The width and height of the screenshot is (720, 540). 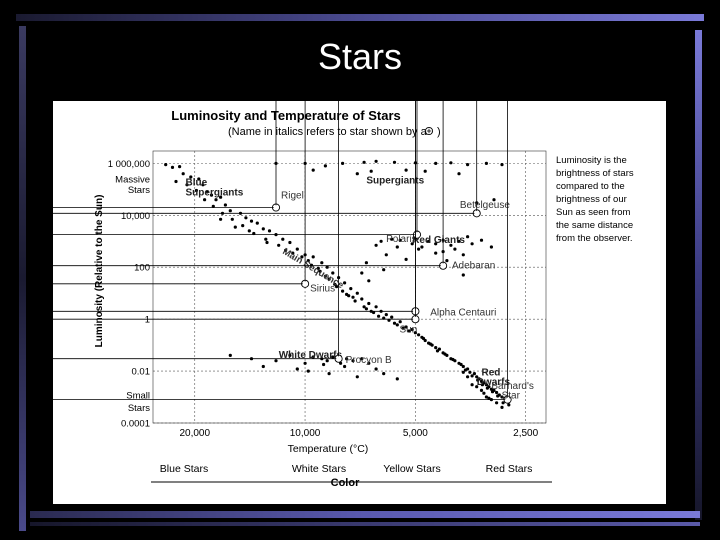 What do you see at coordinates (463, 312) in the screenshot?
I see `named-star-label: Alpha Centauri` at bounding box center [463, 312].